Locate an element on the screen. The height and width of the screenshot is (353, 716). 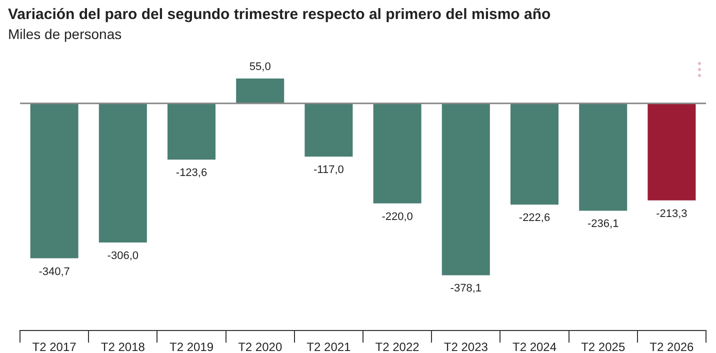
data-label: -236,1 is located at coordinates (603, 224).